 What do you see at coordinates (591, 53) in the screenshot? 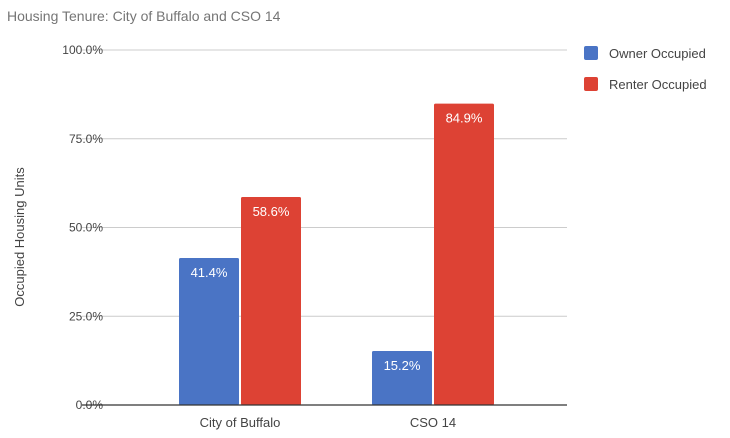
I see `legend-swatch-owner-occupied` at bounding box center [591, 53].